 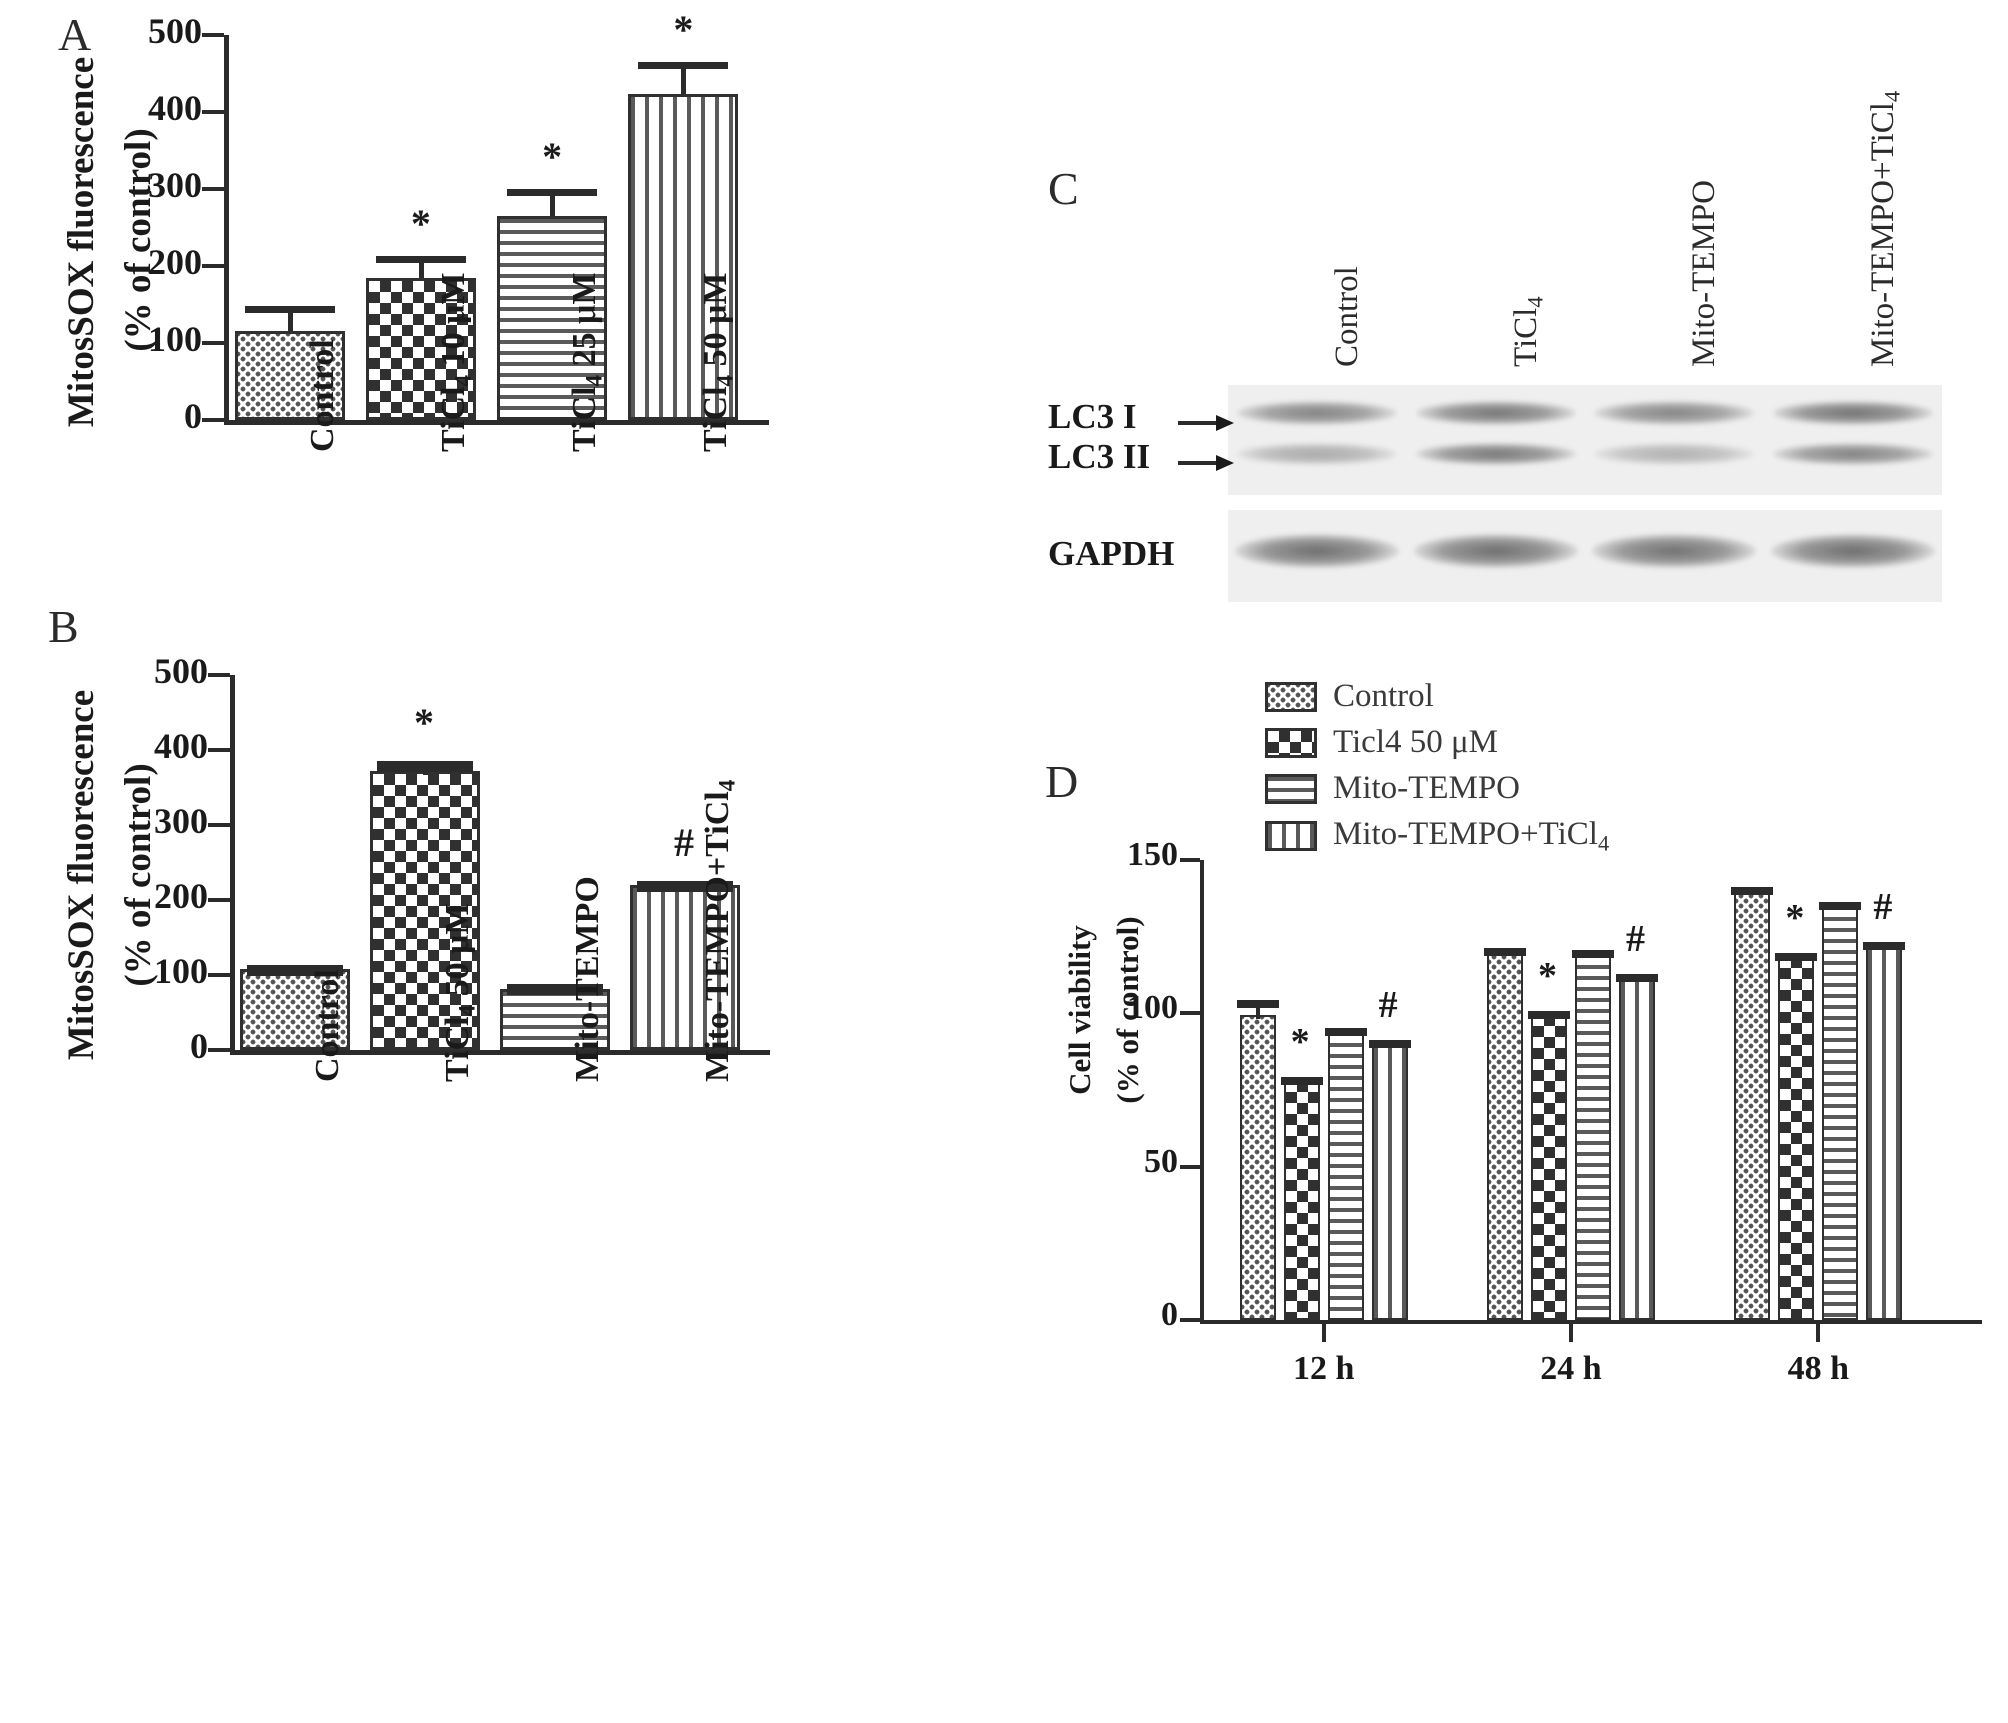 What do you see at coordinates (75, 34) in the screenshot?
I see `panel-a-letter: A` at bounding box center [75, 34].